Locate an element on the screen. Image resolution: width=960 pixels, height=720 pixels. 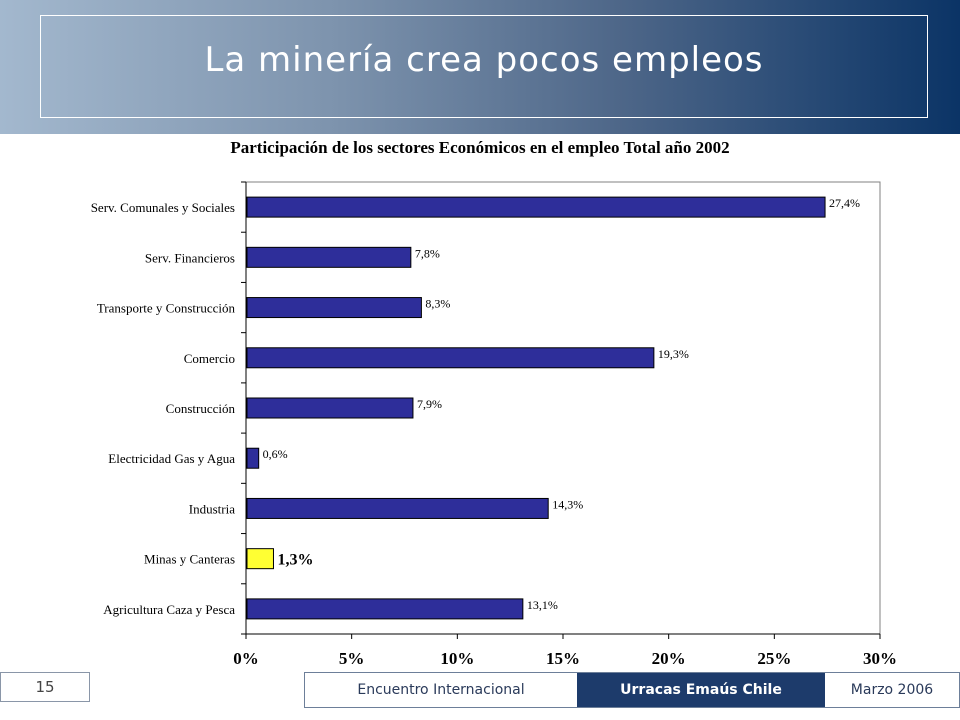
footer-event: Encuentro Internacional is located at coordinates (441, 690).